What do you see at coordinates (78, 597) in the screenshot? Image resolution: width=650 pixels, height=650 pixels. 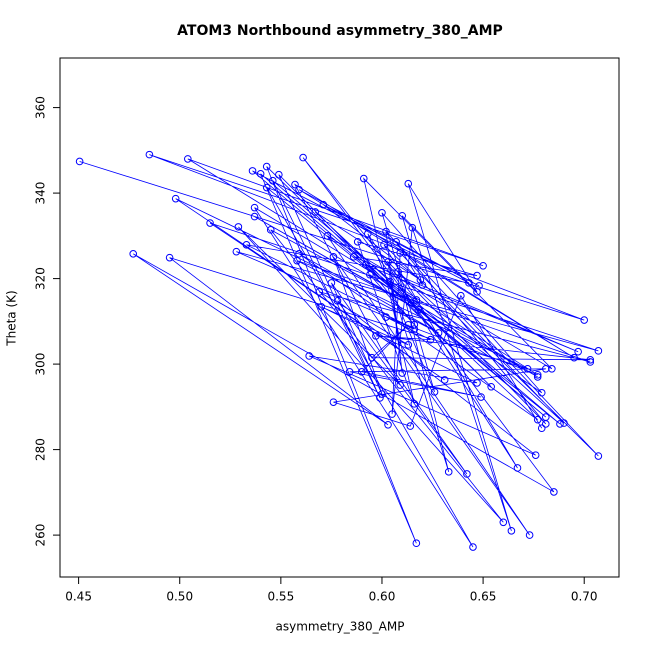 I see `x-tick-label: 0.45` at bounding box center [78, 597].